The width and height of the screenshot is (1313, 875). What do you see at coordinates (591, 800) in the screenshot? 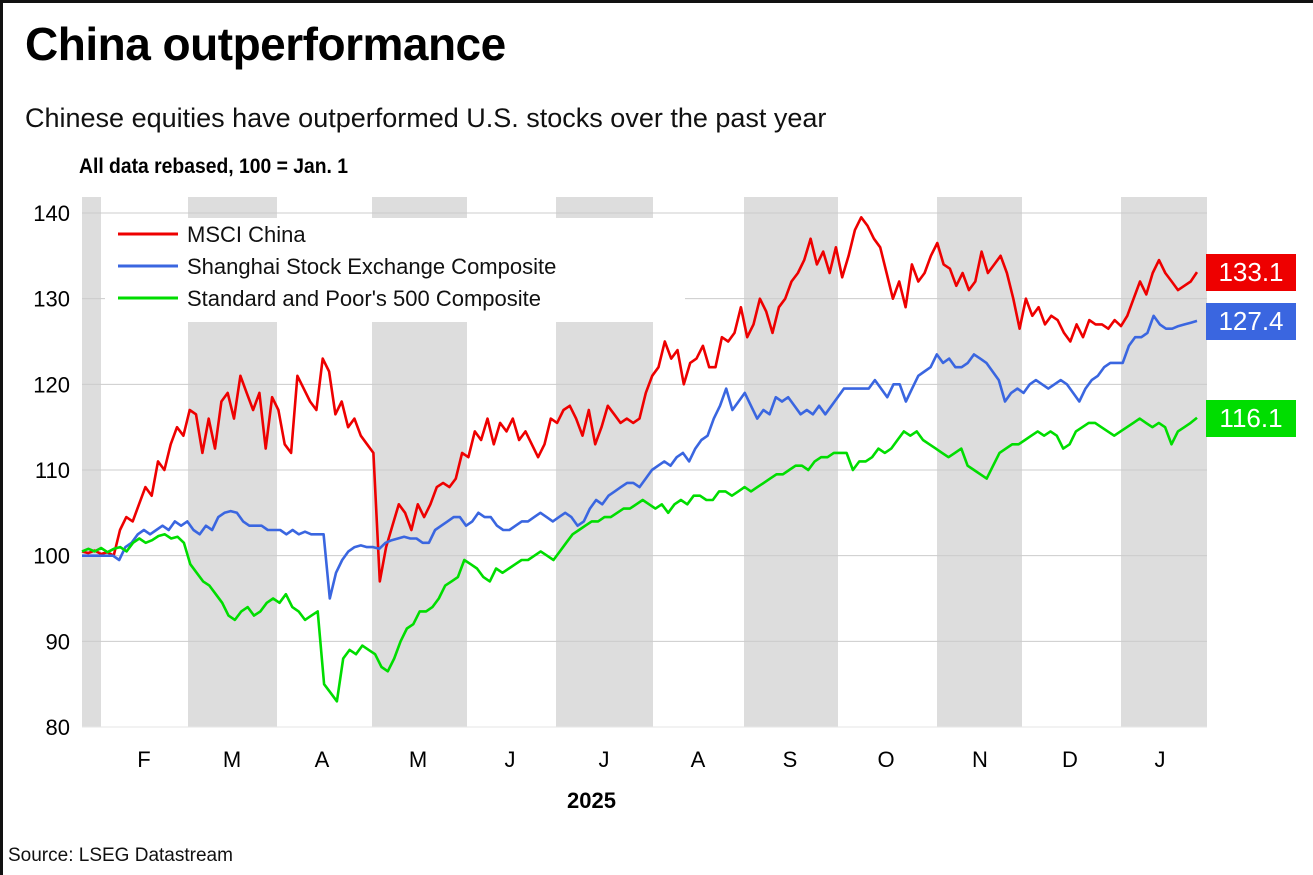
I see `x-axis-year: 2025` at bounding box center [591, 800].